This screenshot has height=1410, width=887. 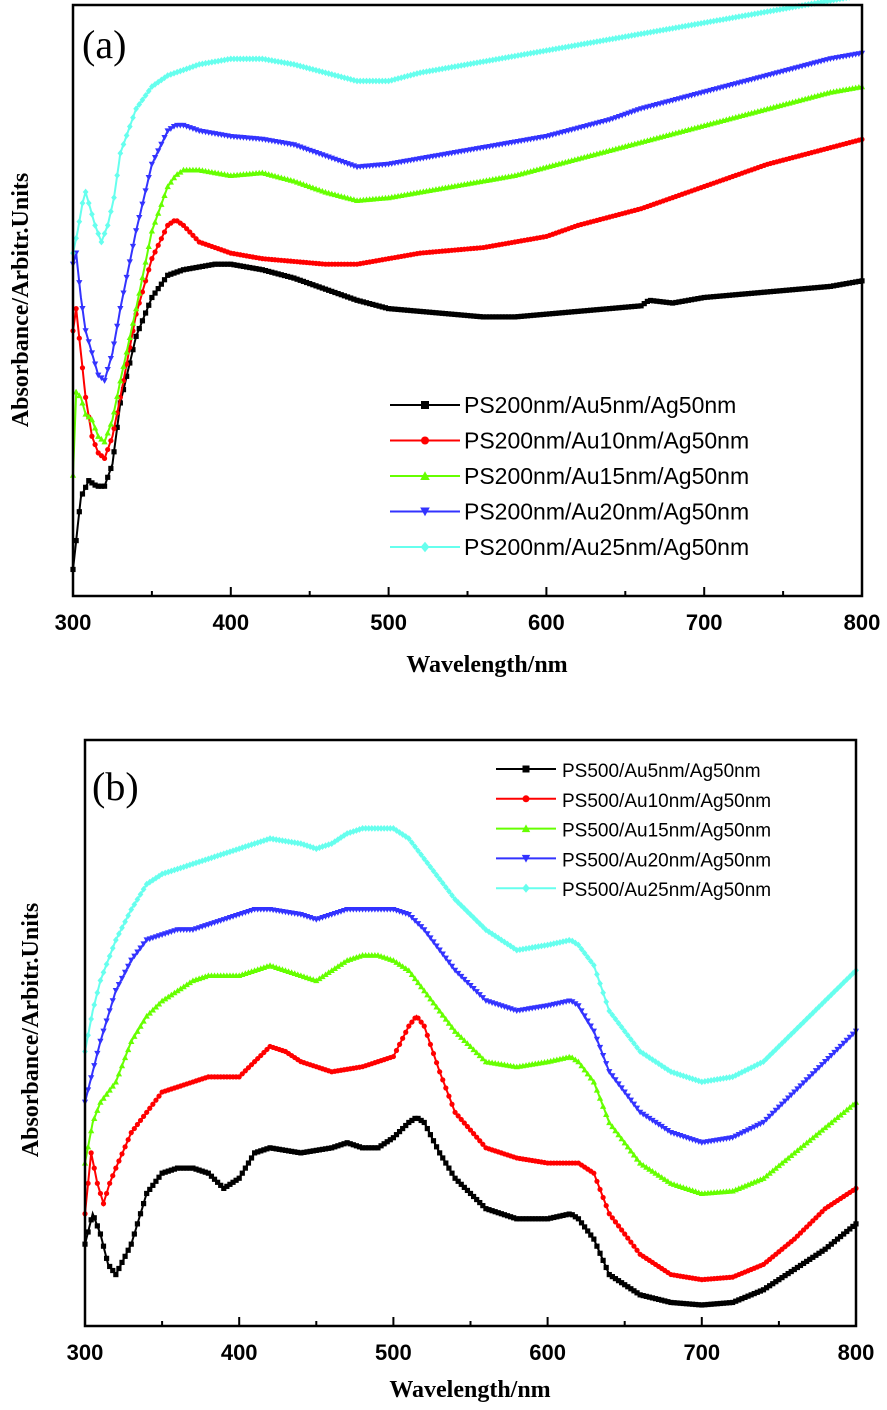 I want to click on y-axis-title: Absorbance/Arbitr.Units, so click(x=31, y=1030).